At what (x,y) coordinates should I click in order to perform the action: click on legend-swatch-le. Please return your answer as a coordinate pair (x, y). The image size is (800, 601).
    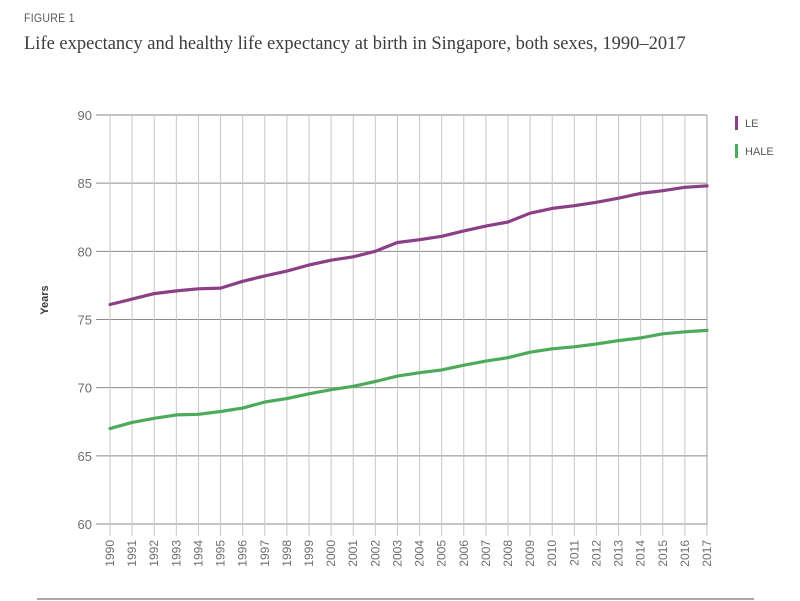
    Looking at the image, I should click on (736, 123).